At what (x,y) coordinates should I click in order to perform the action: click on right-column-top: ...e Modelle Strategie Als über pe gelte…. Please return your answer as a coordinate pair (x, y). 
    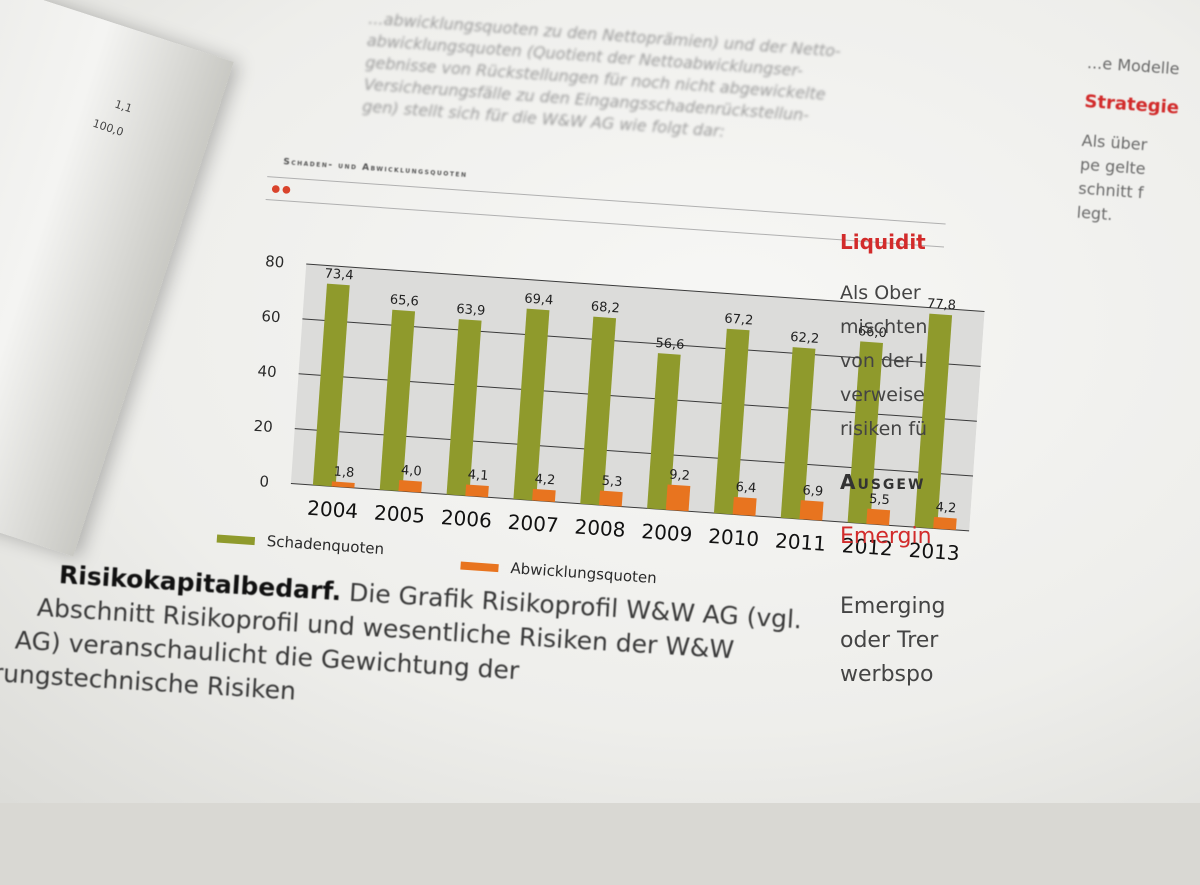
    Looking at the image, I should click on (1138, 147).